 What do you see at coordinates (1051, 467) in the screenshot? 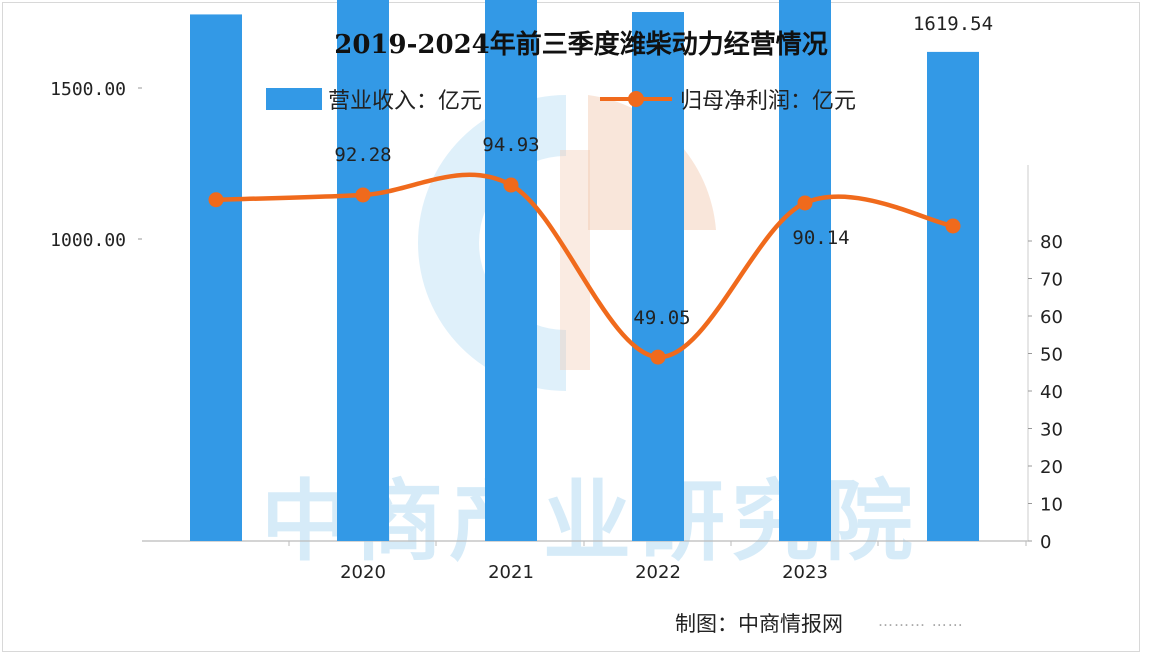
I see `right-tick-label: 20` at bounding box center [1051, 467].